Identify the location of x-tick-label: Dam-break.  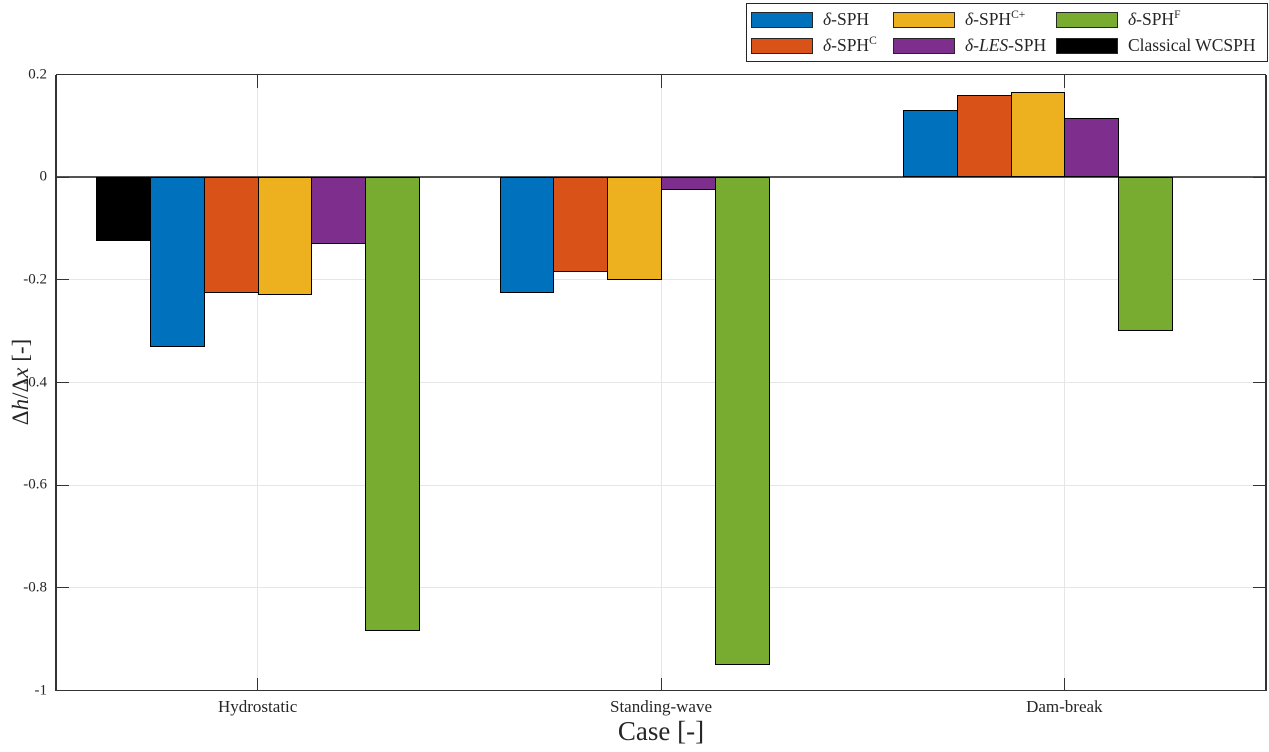
(1064, 706).